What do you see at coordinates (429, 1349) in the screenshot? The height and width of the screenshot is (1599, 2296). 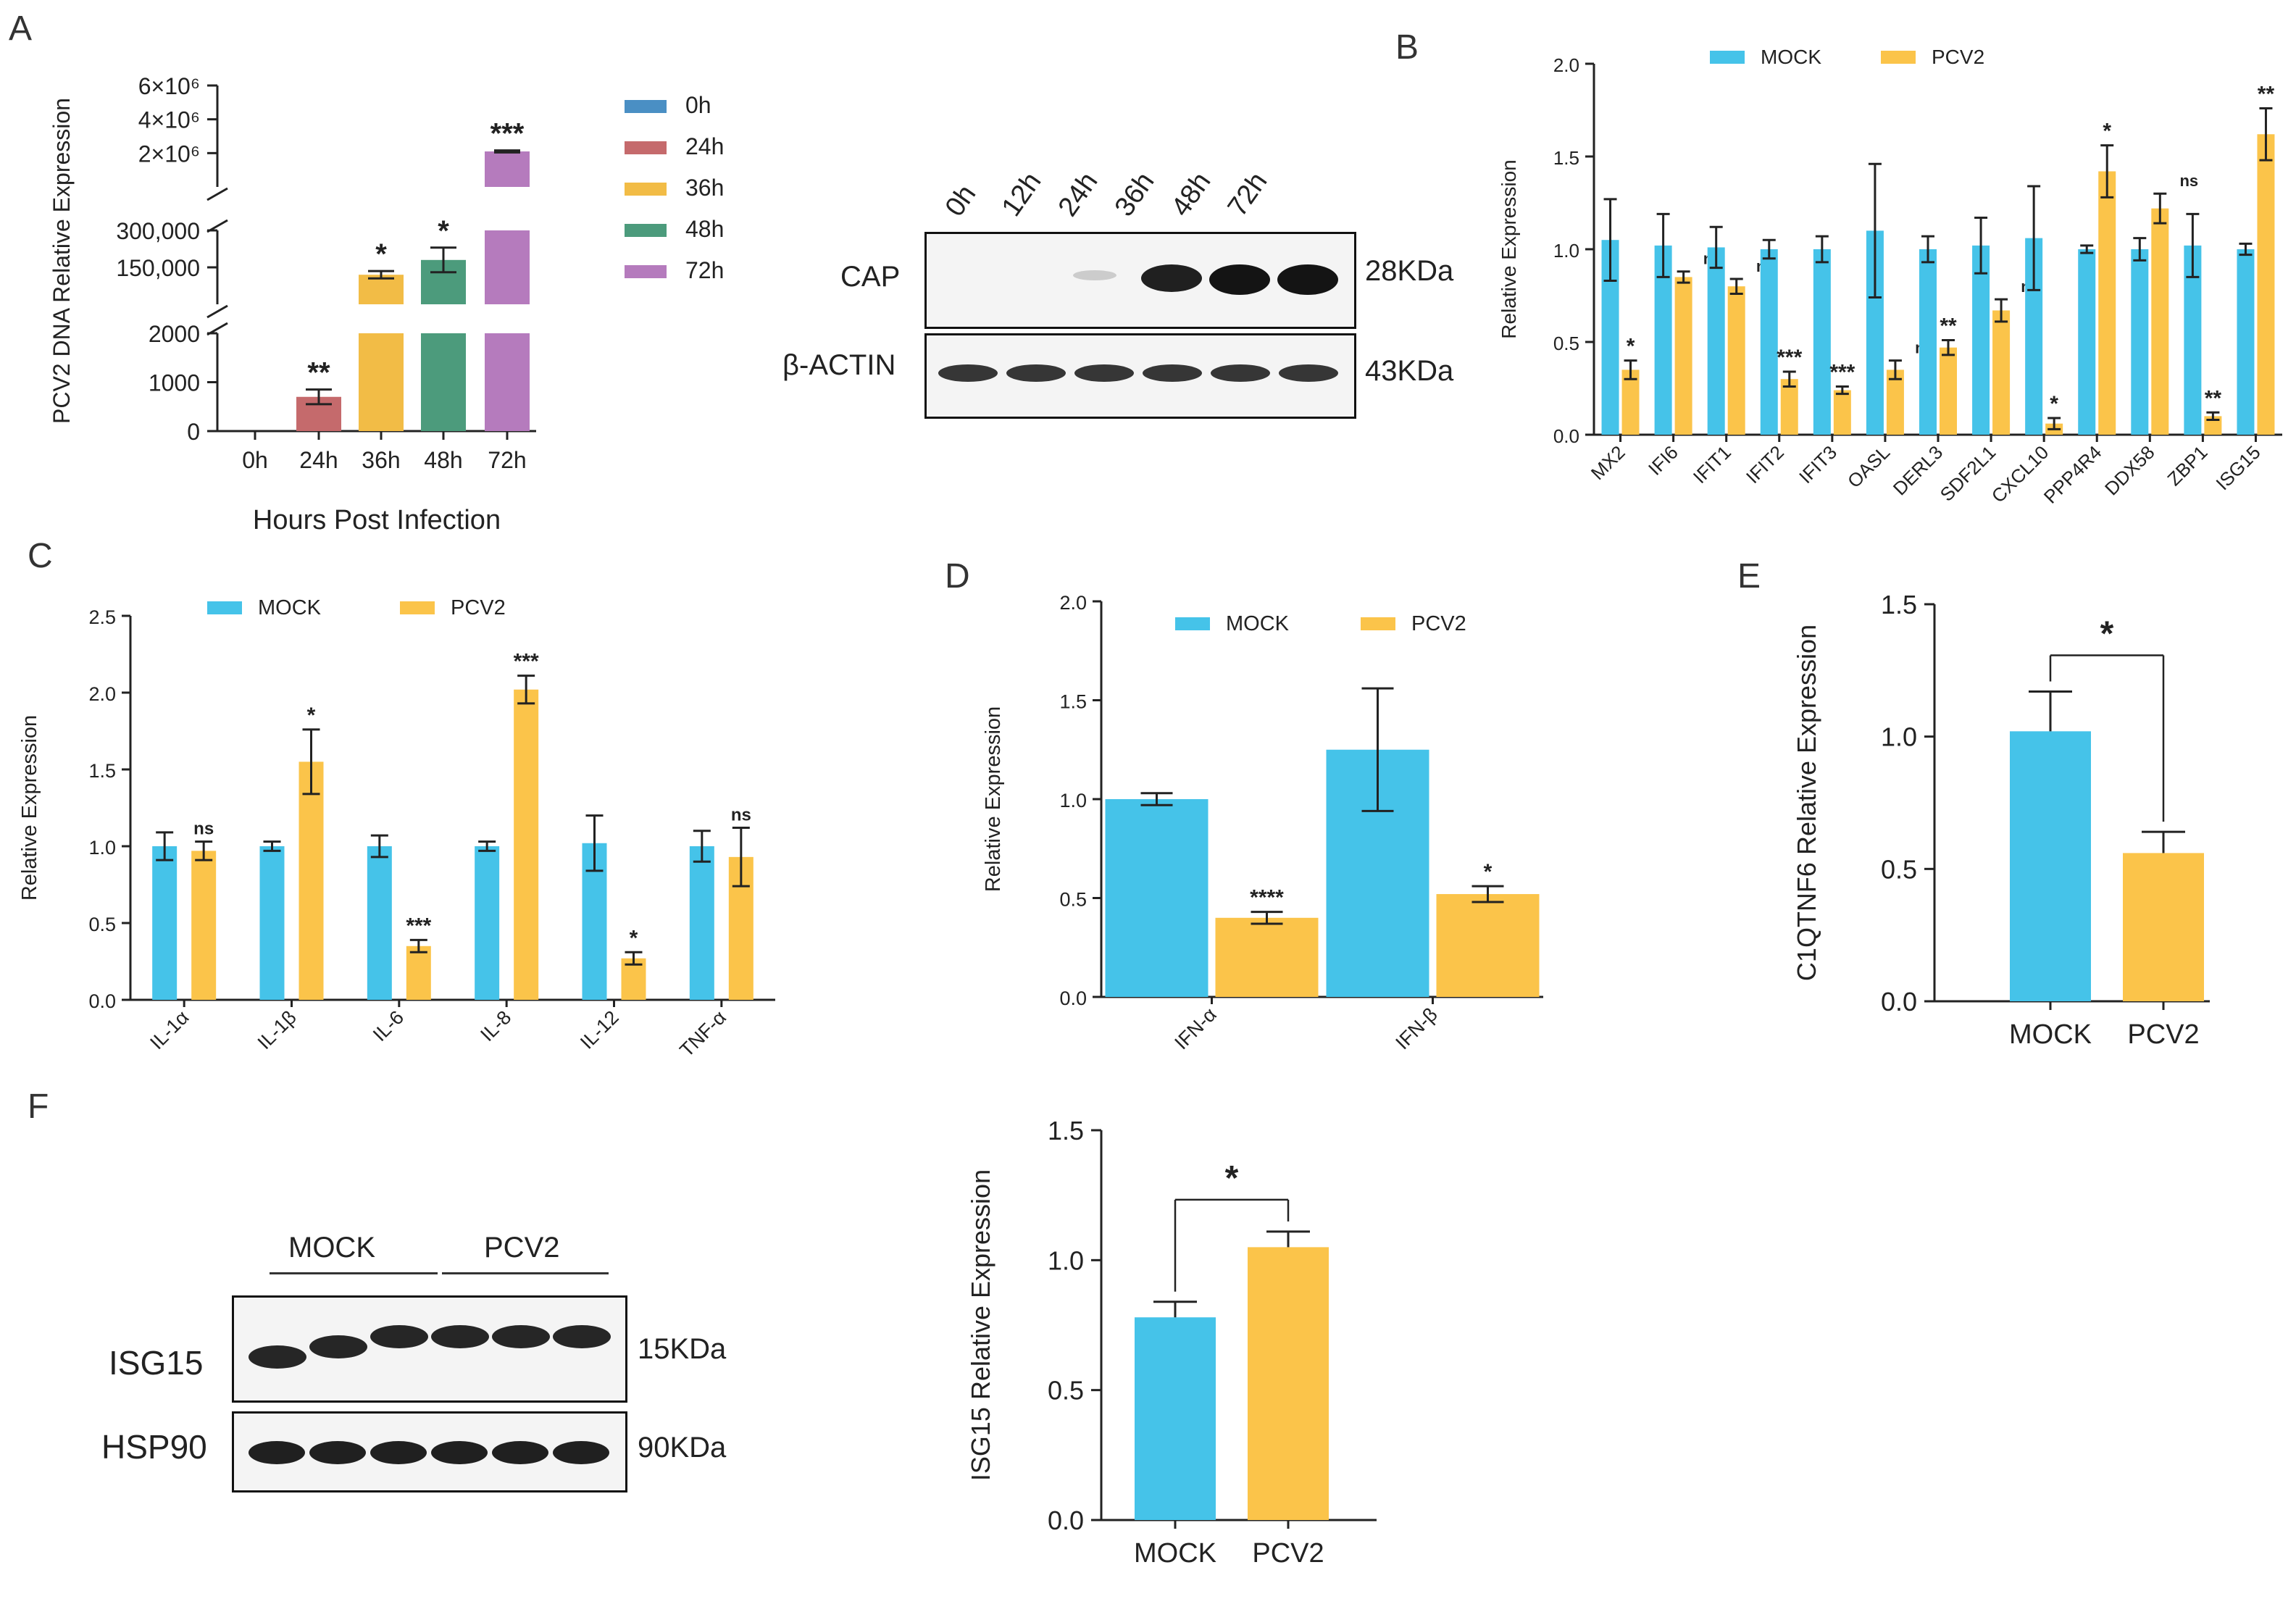 I see `blot-f-isg15-strip` at bounding box center [429, 1349].